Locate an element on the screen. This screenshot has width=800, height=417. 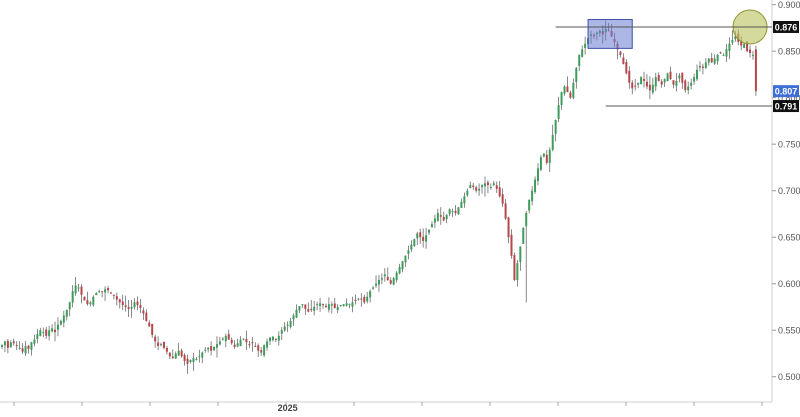
x-tick-label: 2025 is located at coordinates (288, 407).